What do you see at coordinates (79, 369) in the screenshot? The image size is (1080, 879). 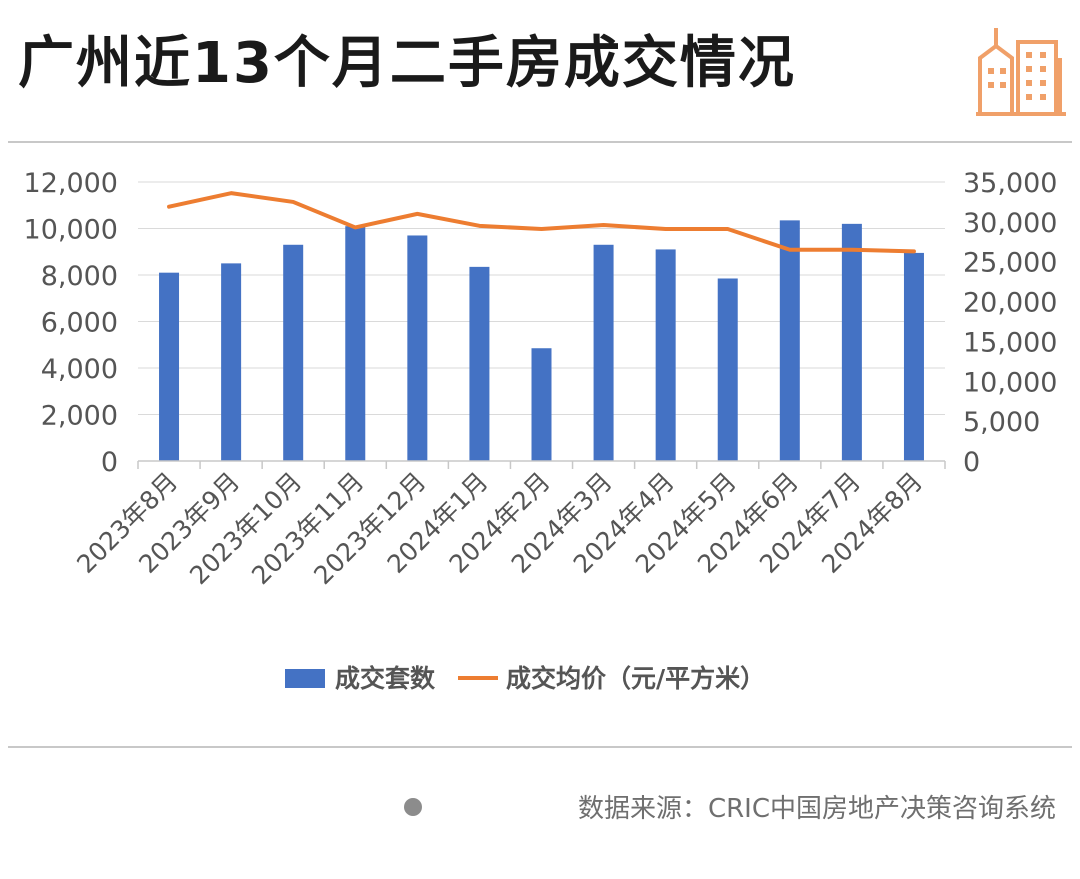 I see `y-left-tick-label: 4,000` at bounding box center [79, 369].